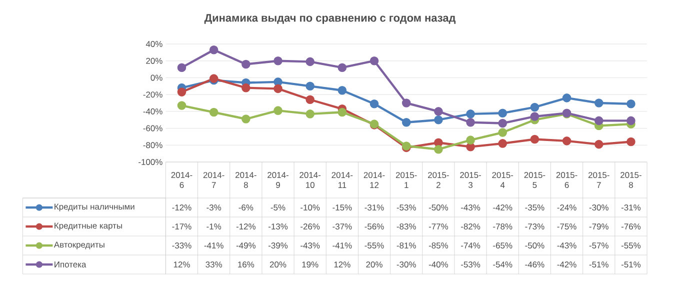  Describe the element at coordinates (438, 180) in the screenshot. I see `x-tick-label: 2015-2` at that location.